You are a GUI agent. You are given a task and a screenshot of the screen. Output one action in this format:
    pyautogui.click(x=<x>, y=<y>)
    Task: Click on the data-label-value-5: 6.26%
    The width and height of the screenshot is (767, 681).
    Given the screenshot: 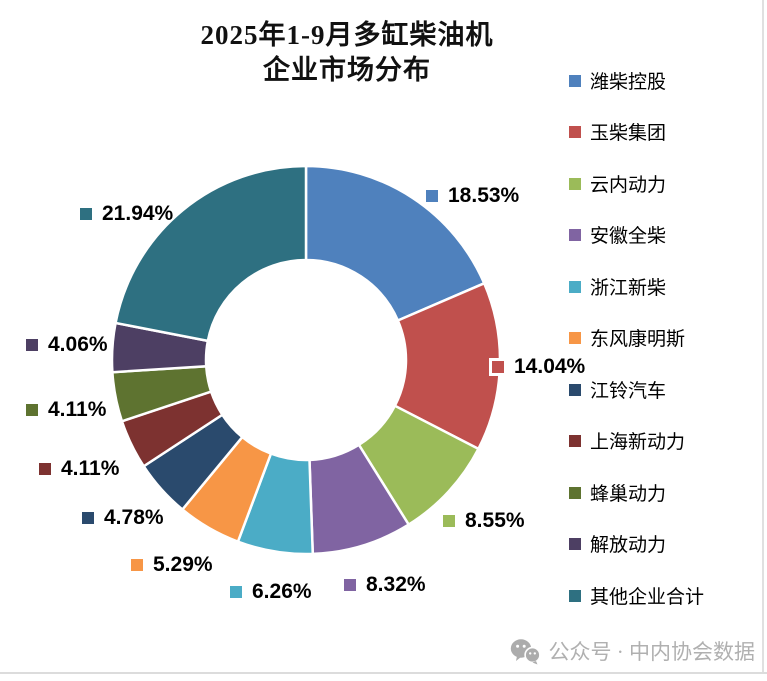 What is the action you would take?
    pyautogui.click(x=282, y=591)
    